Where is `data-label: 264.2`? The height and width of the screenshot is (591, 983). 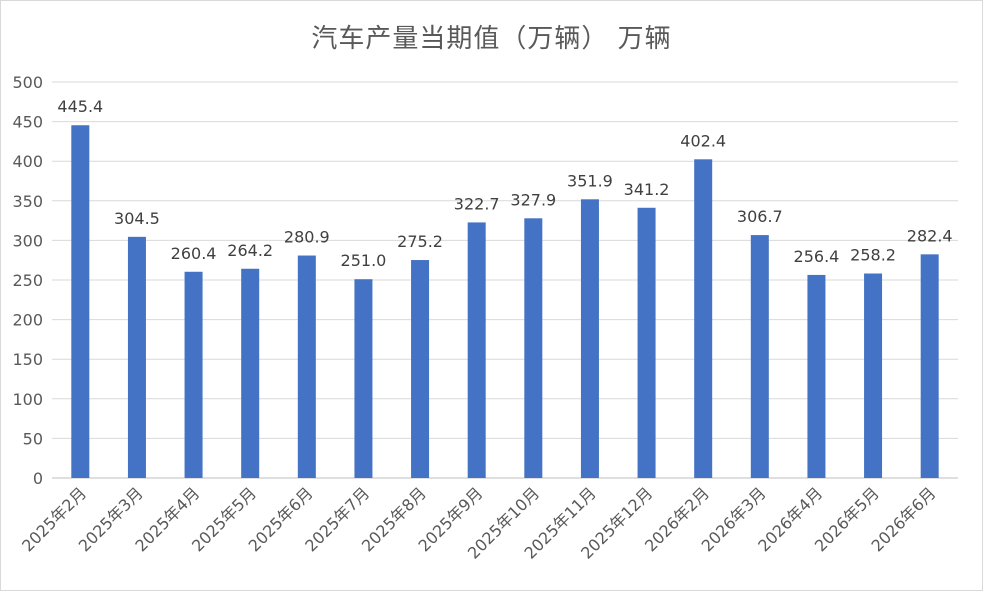
data-label: 264.2 is located at coordinates (250, 250).